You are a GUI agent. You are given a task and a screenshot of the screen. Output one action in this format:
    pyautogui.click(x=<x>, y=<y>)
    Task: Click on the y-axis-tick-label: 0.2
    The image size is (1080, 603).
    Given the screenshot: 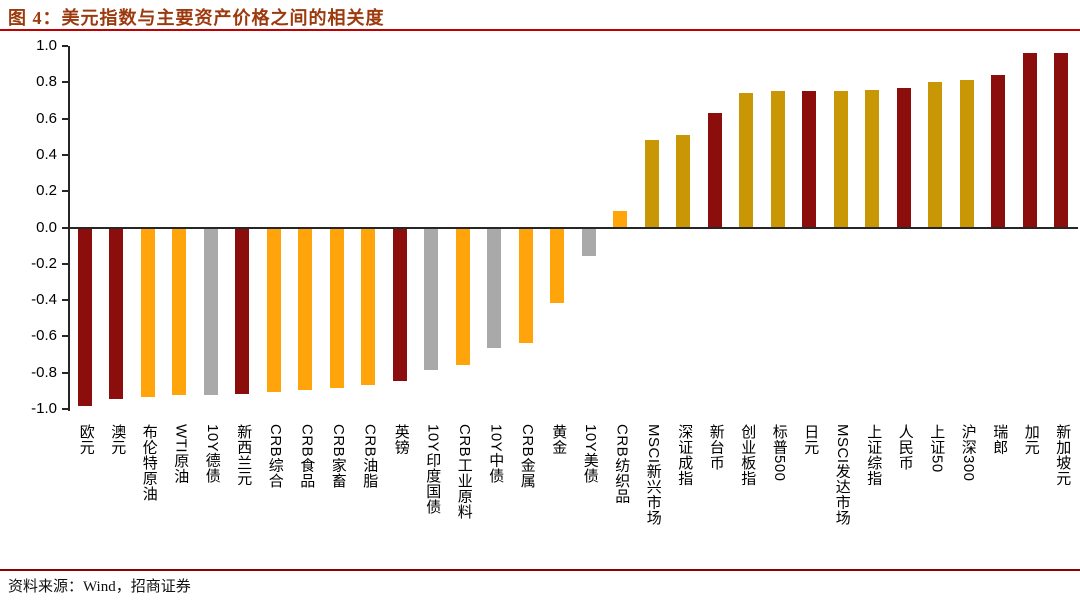 What is the action you would take?
    pyautogui.click(x=46, y=191)
    